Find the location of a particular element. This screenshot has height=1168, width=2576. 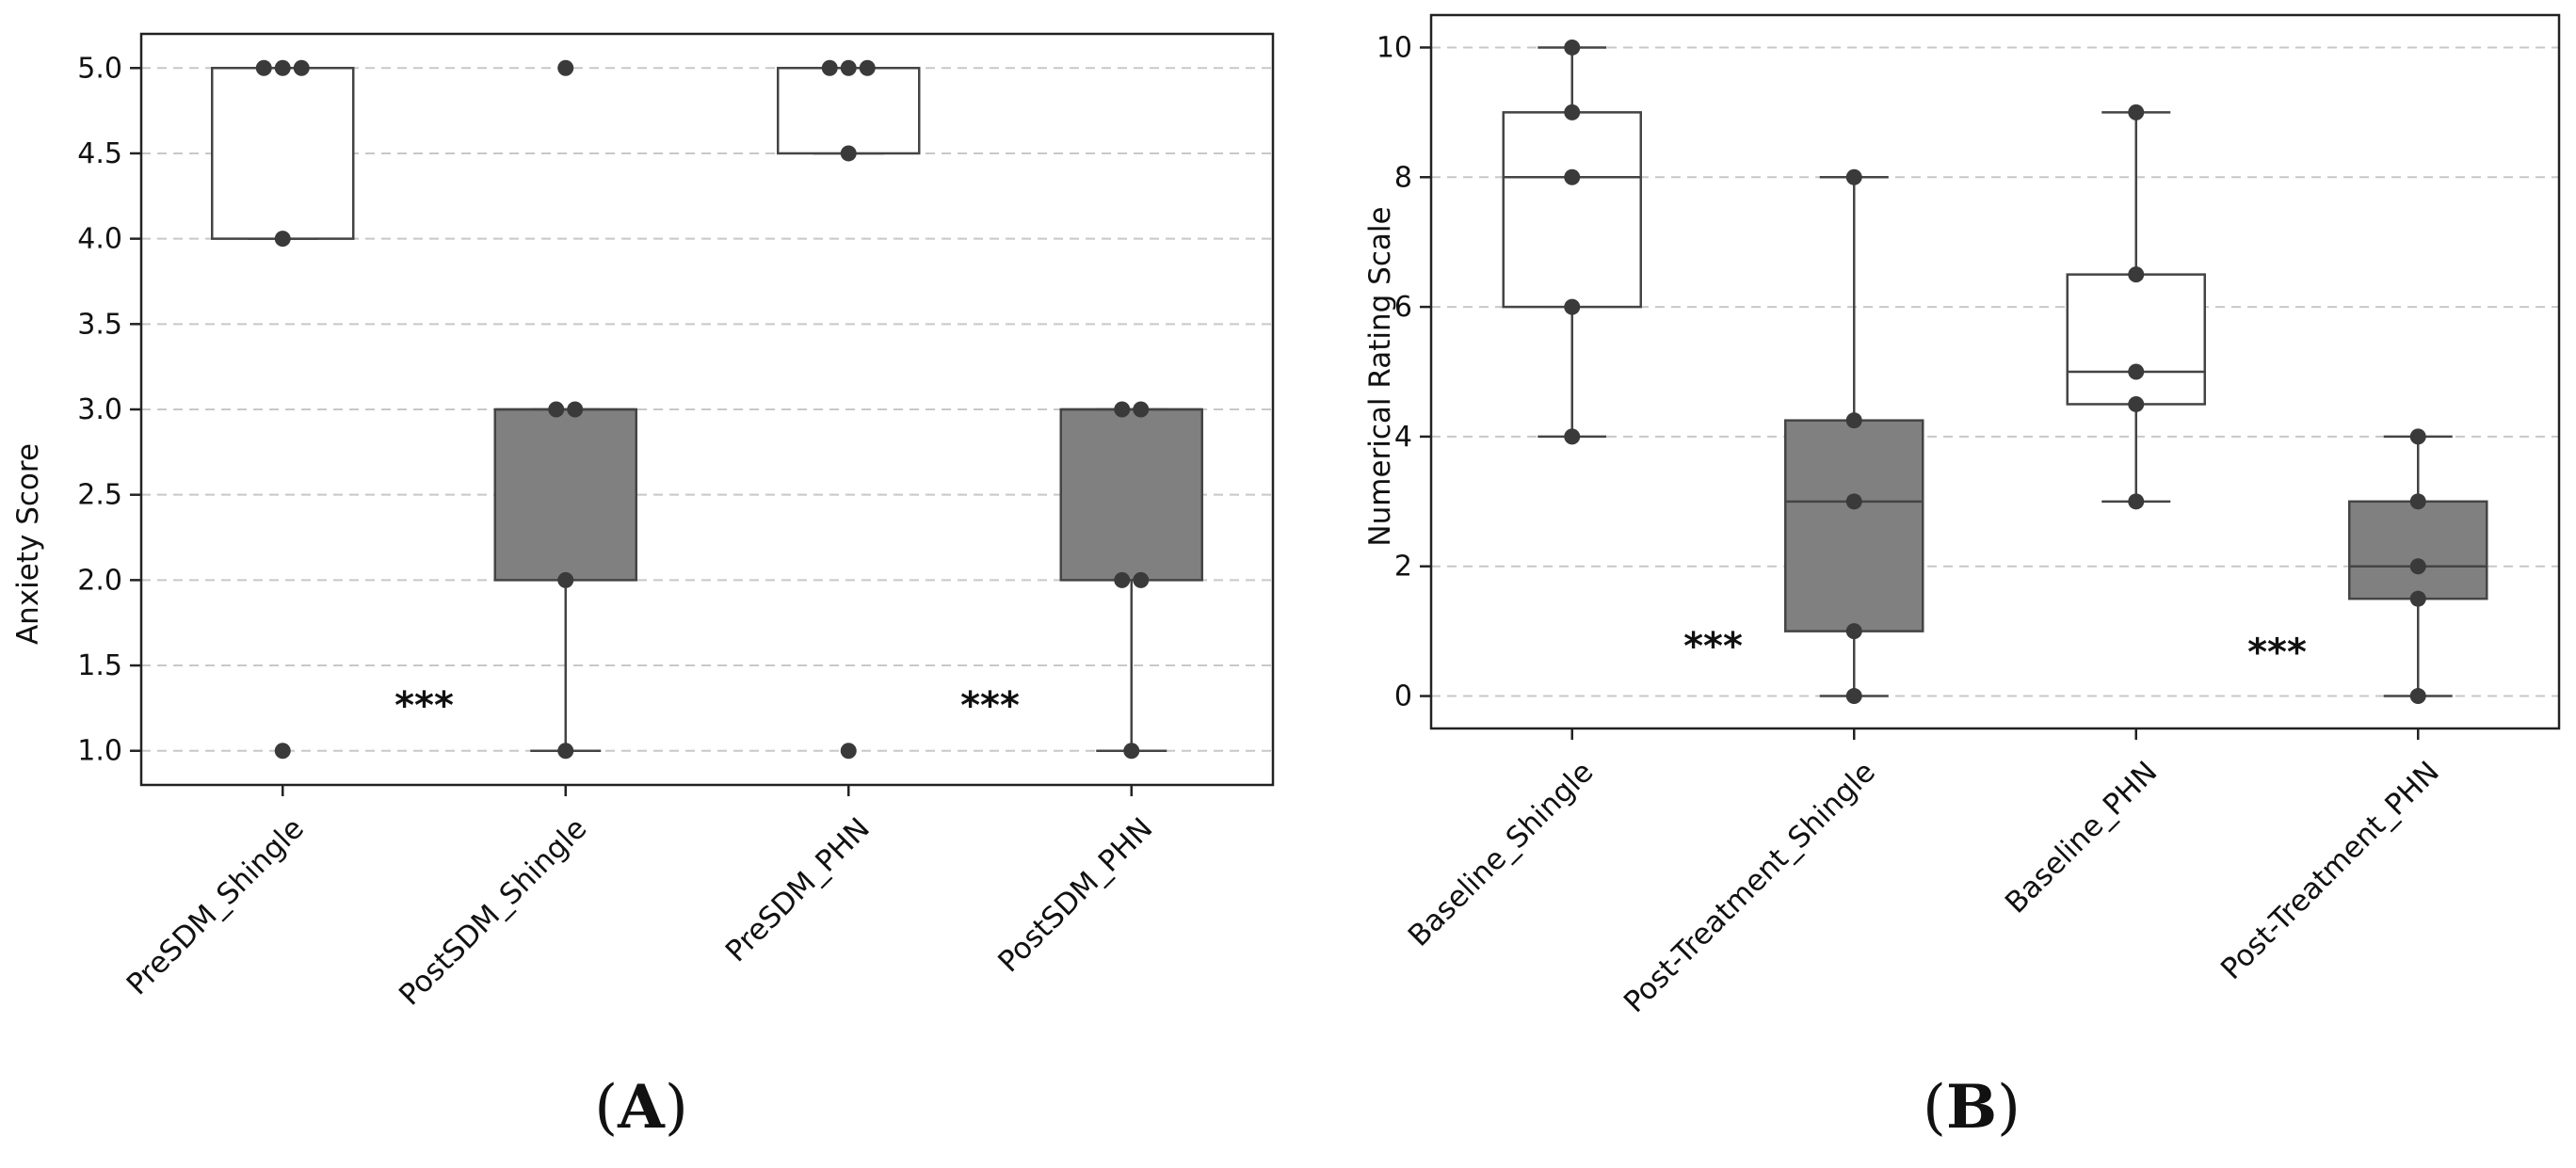

panel-b-y-tick-label: 10 is located at coordinates (1394, 47).